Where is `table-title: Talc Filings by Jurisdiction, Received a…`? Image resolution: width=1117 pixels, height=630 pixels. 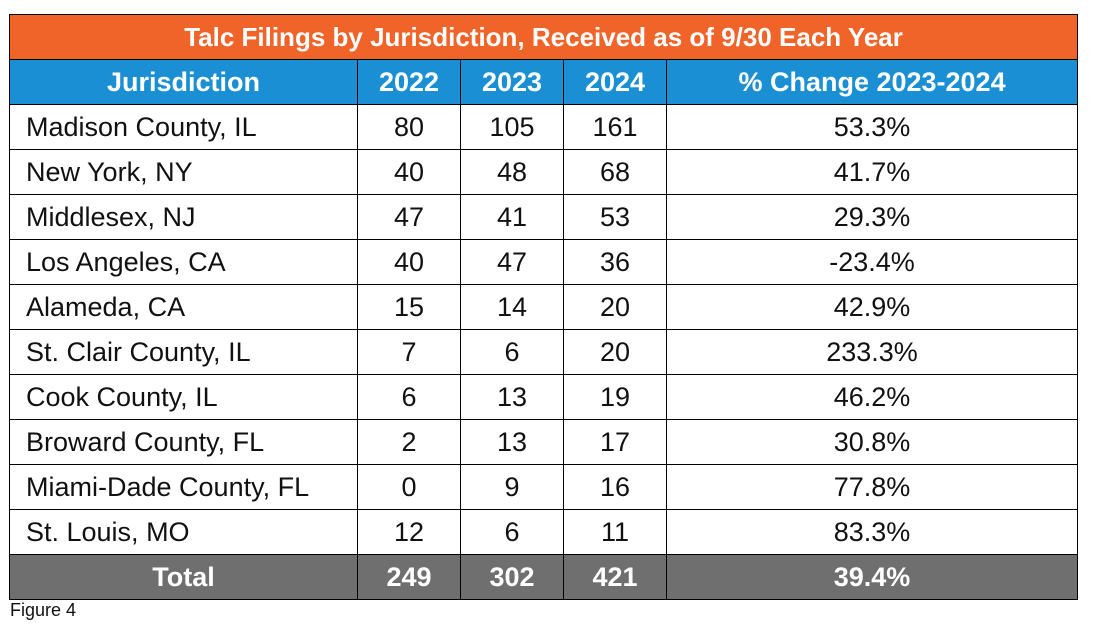 table-title: Talc Filings by Jurisdiction, Received a… is located at coordinates (543, 37).